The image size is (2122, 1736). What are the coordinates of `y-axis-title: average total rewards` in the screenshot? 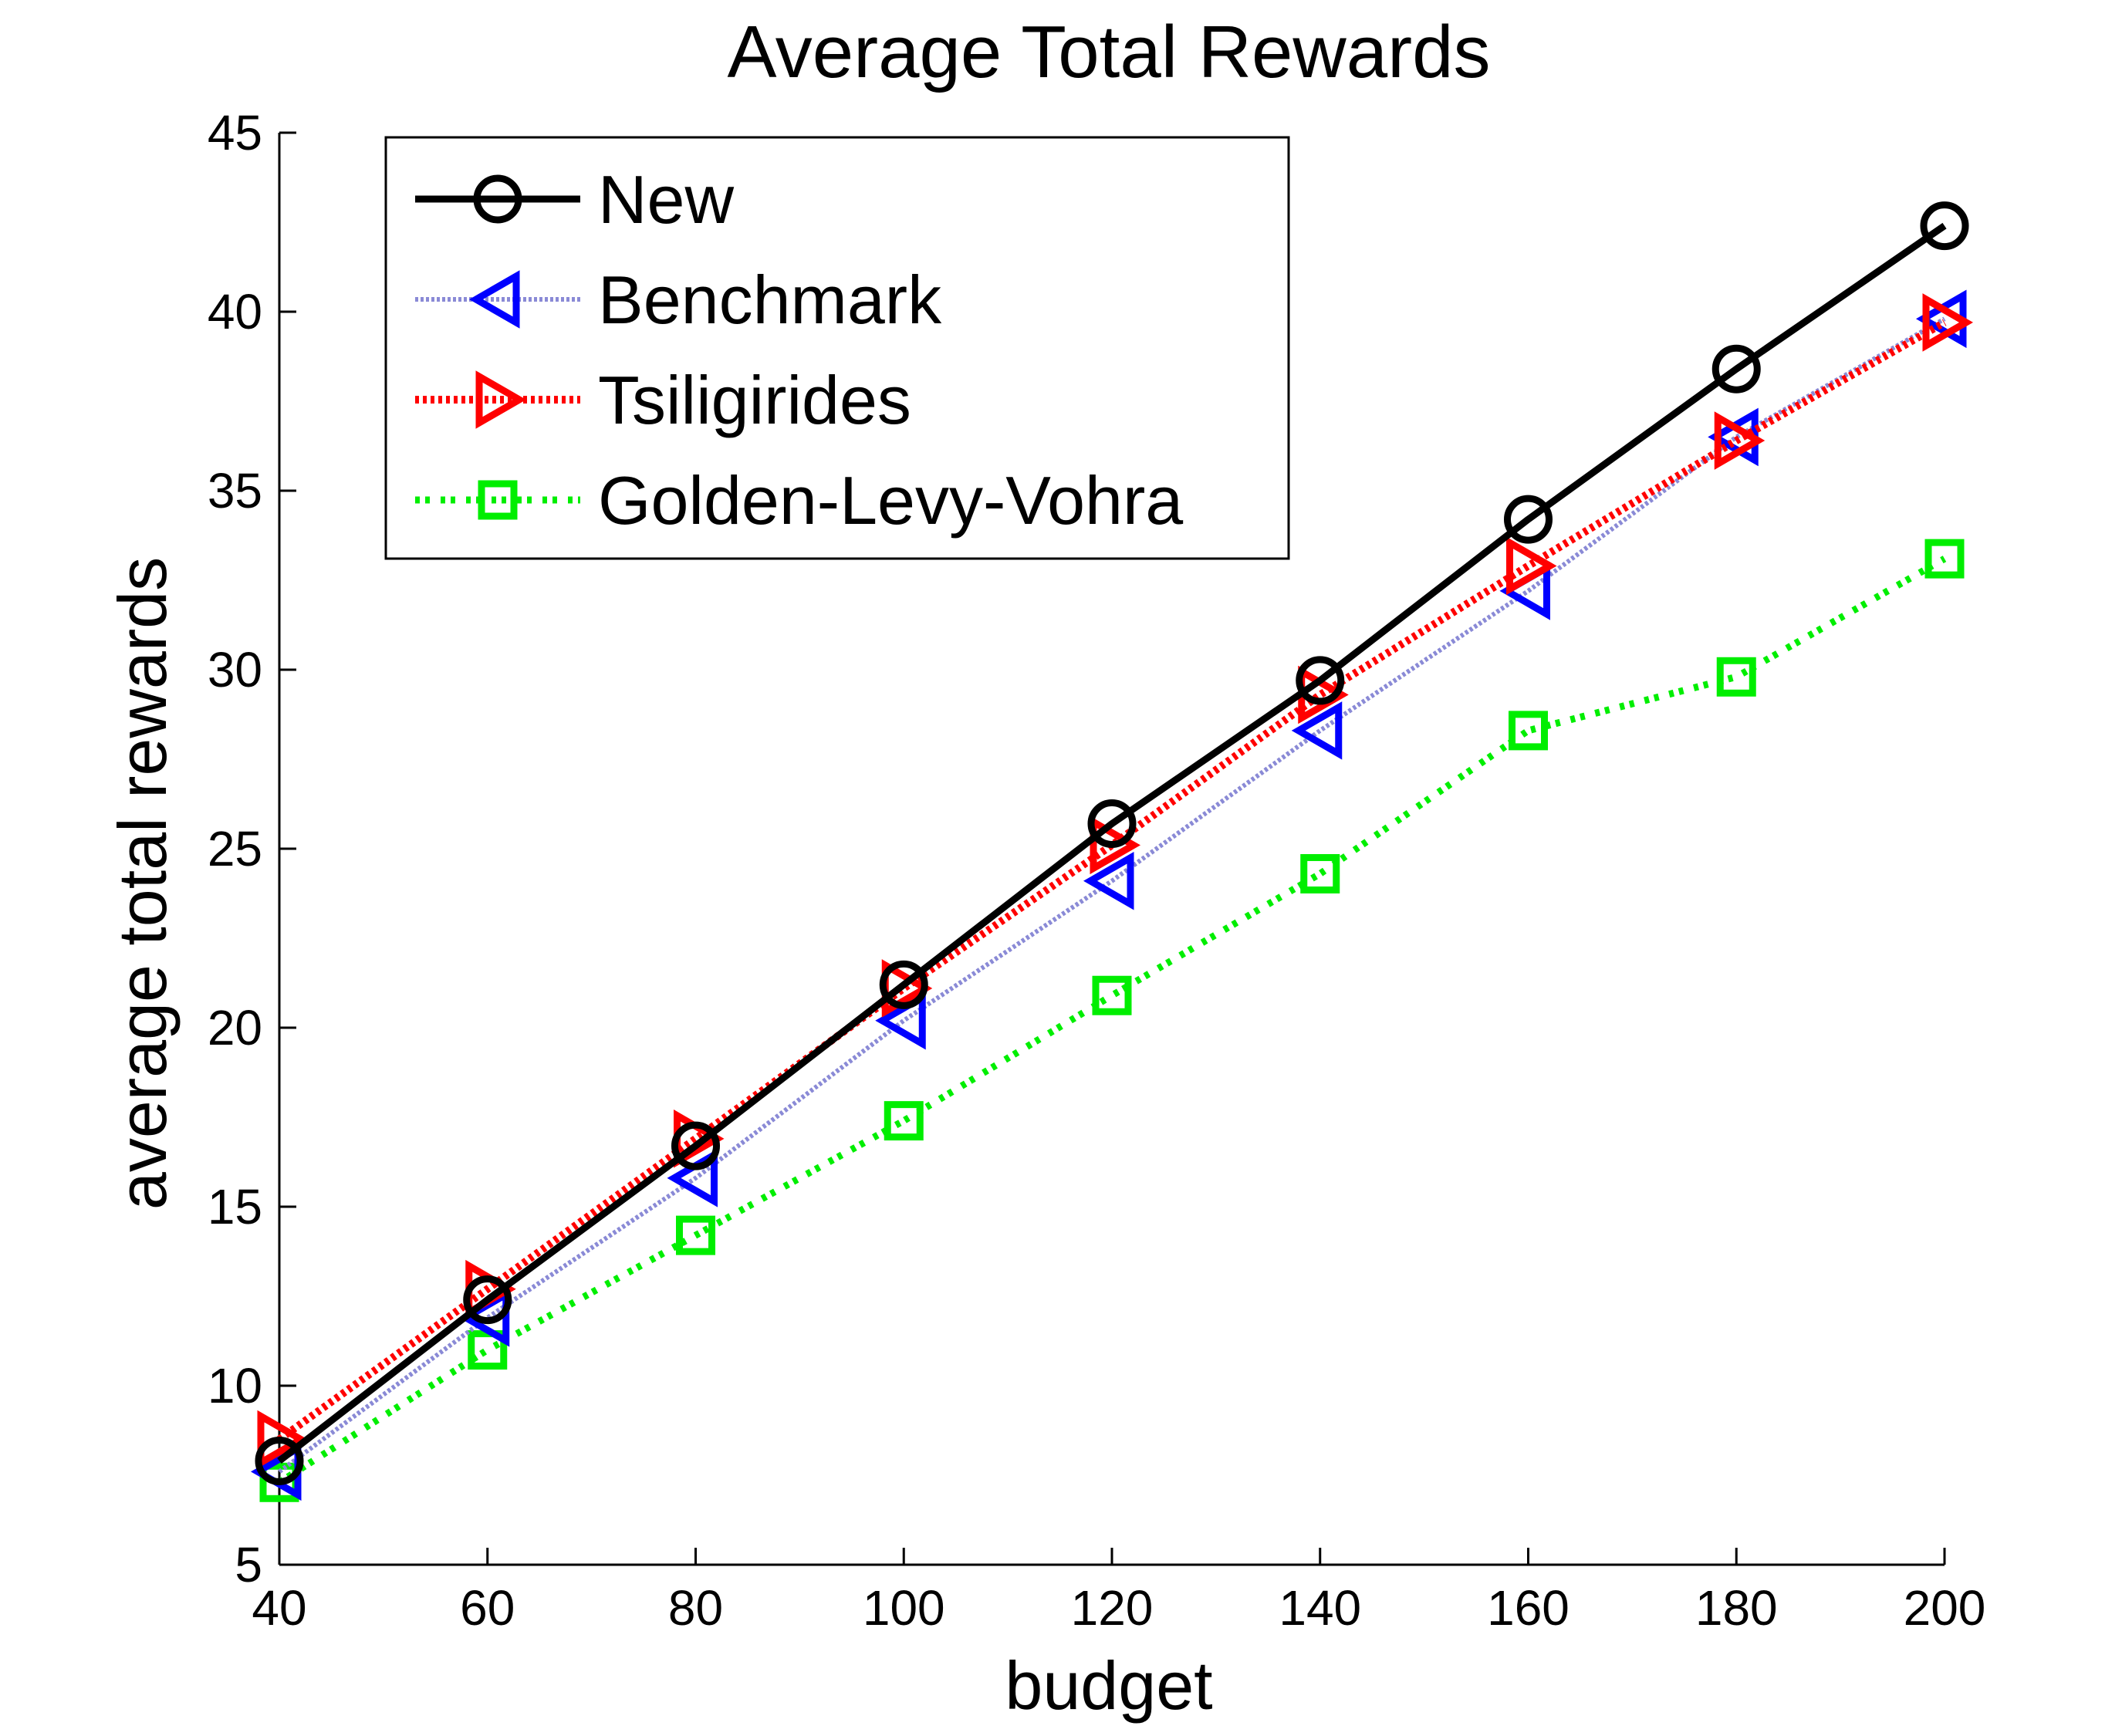 It's located at (142, 883).